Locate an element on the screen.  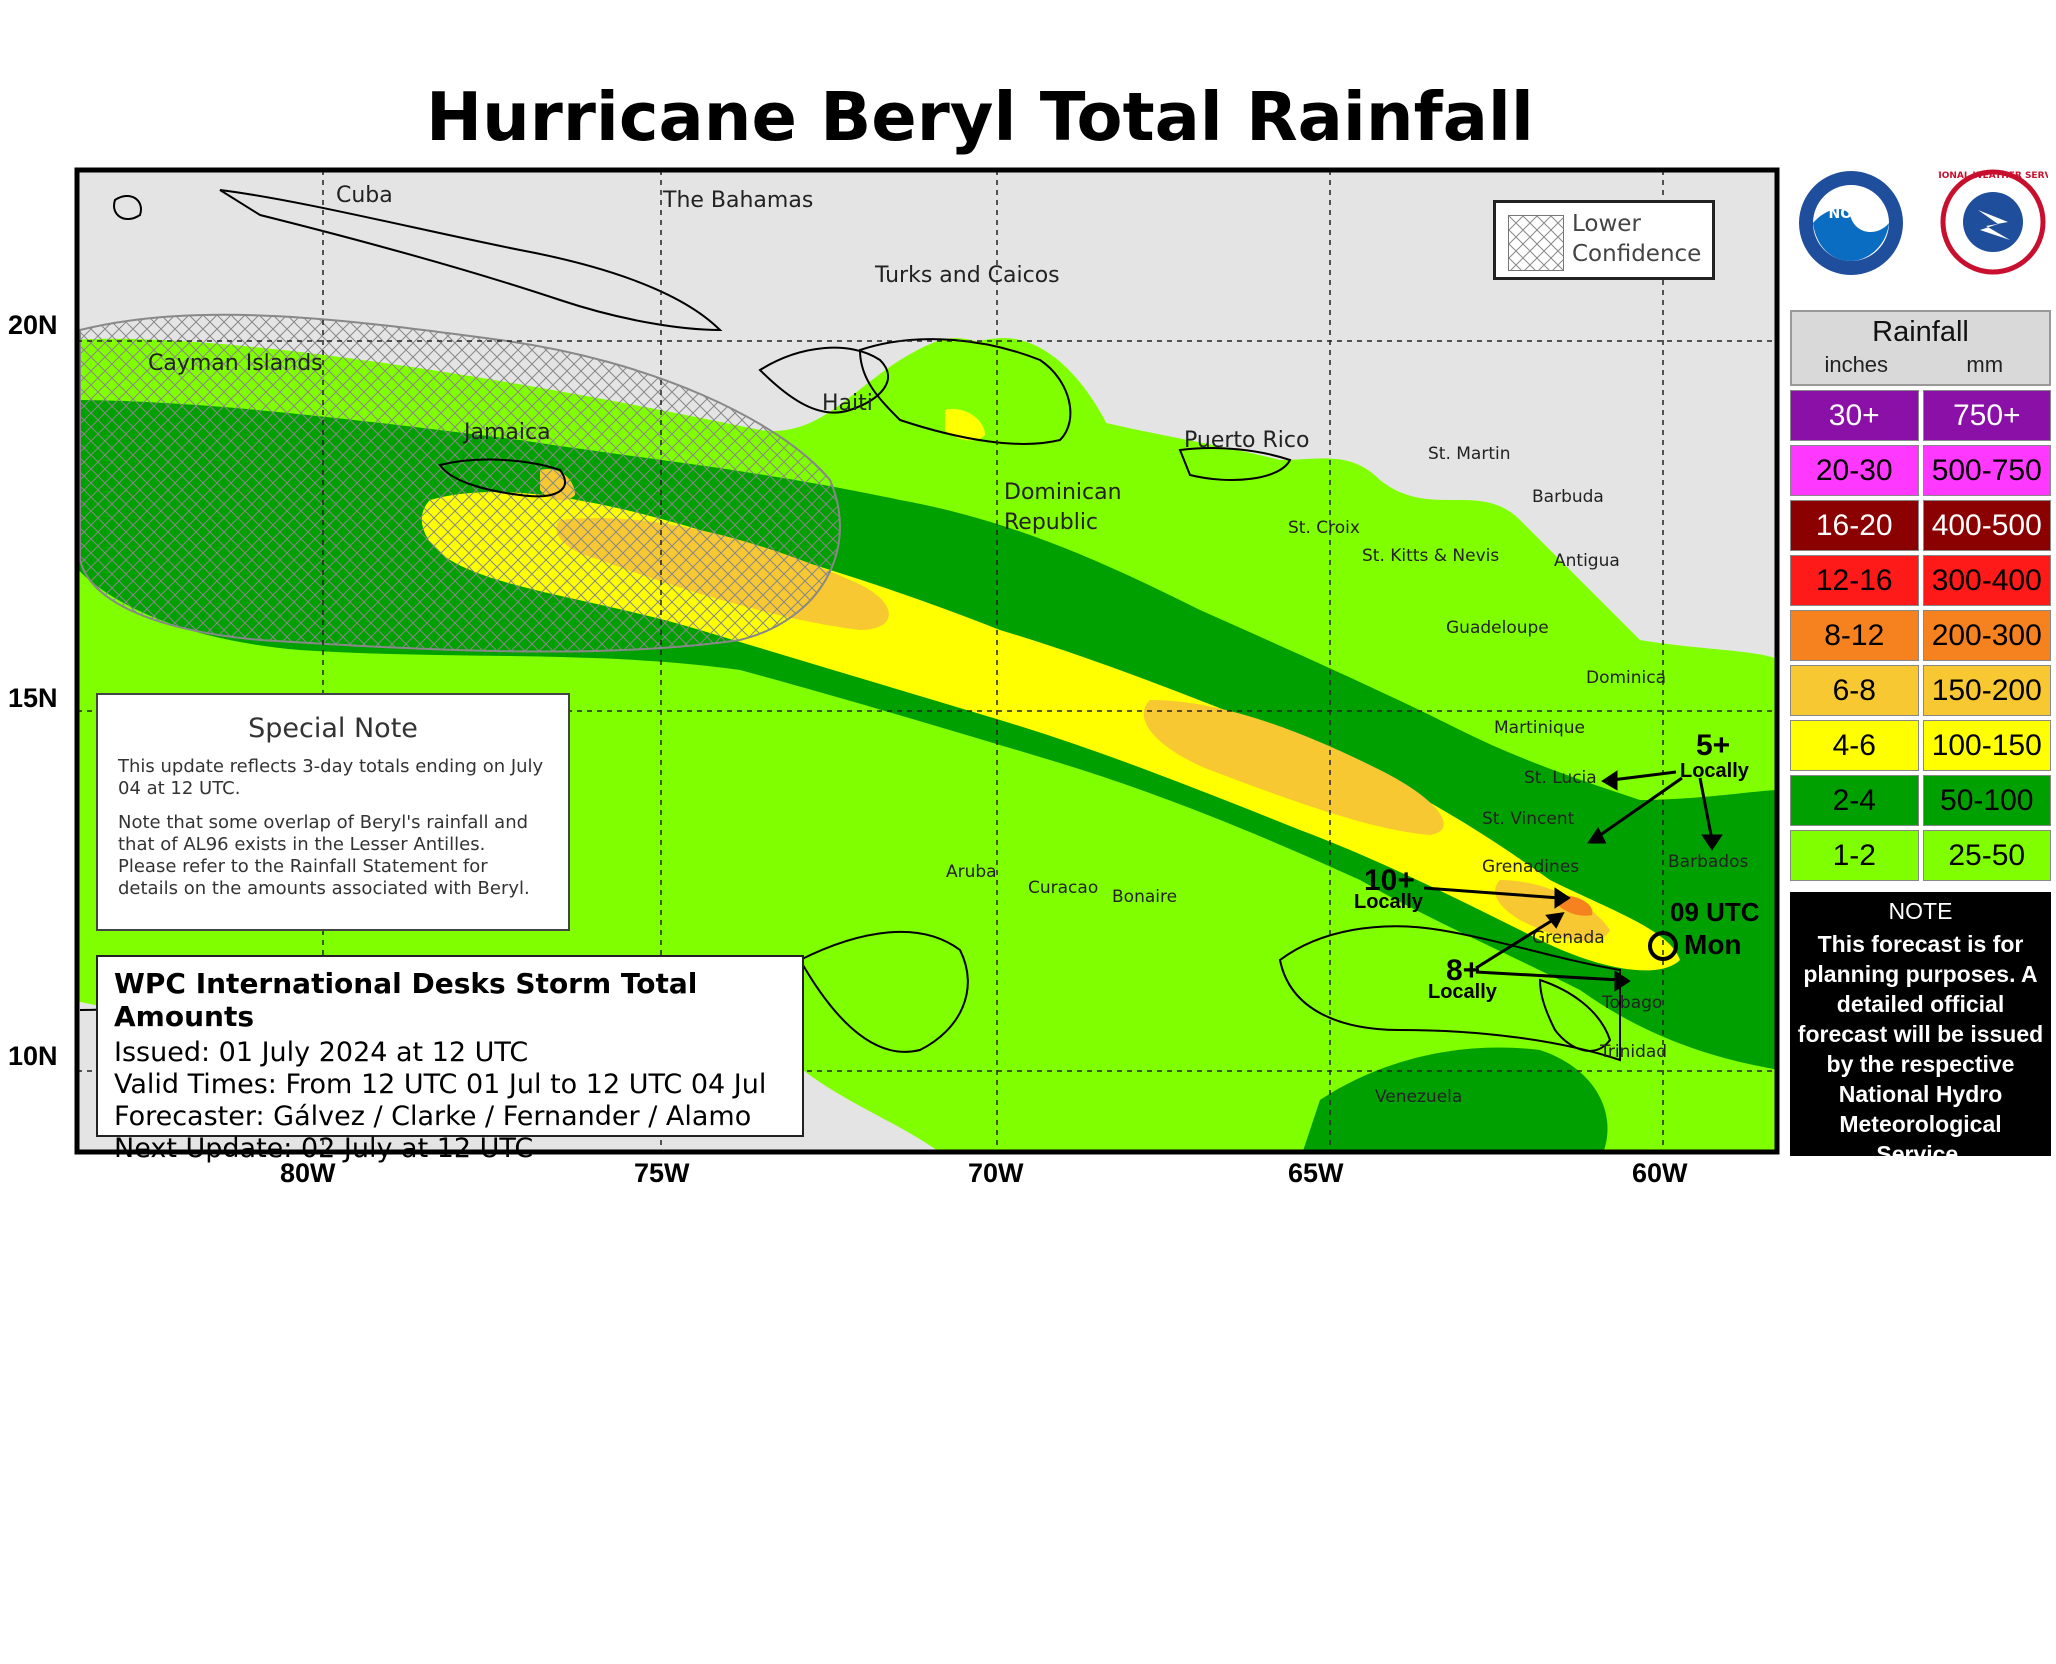
label-st-lucia: St. Lucia is located at coordinates (1560, 778).